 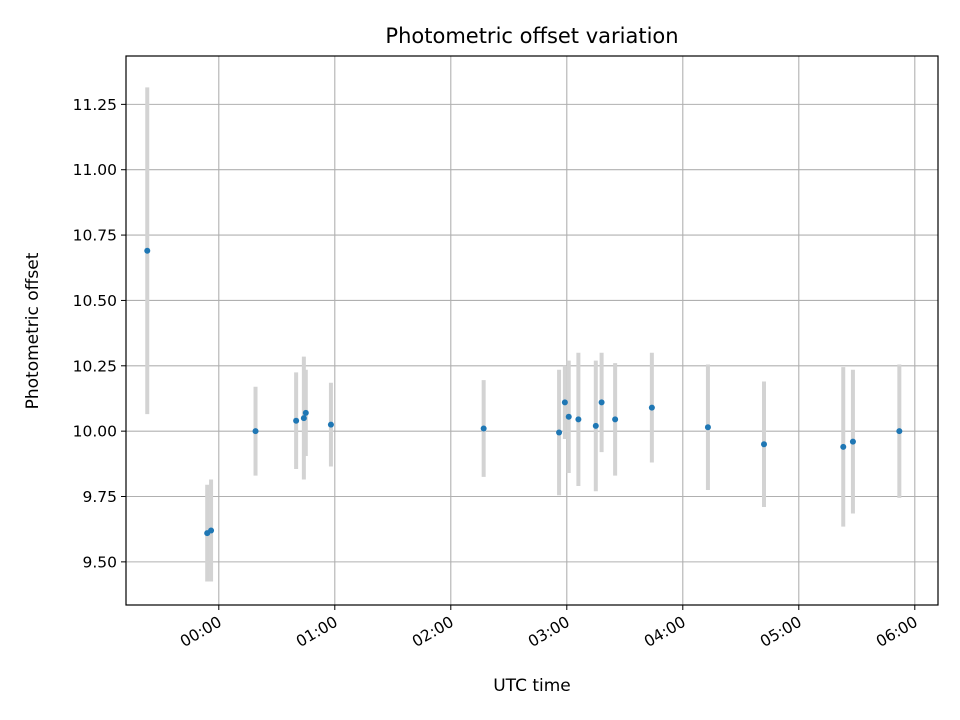 What do you see at coordinates (531, 36) in the screenshot?
I see `chart-title: Photometric offset variation` at bounding box center [531, 36].